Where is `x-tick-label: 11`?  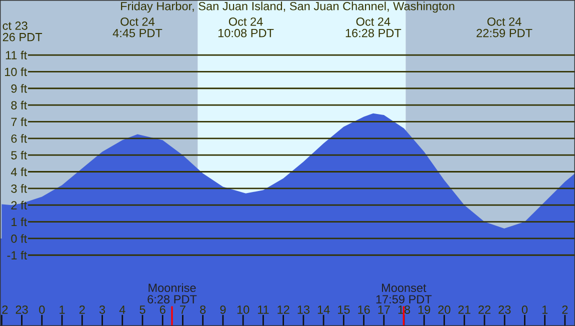
x-tick-label: 11 is located at coordinates (263, 310).